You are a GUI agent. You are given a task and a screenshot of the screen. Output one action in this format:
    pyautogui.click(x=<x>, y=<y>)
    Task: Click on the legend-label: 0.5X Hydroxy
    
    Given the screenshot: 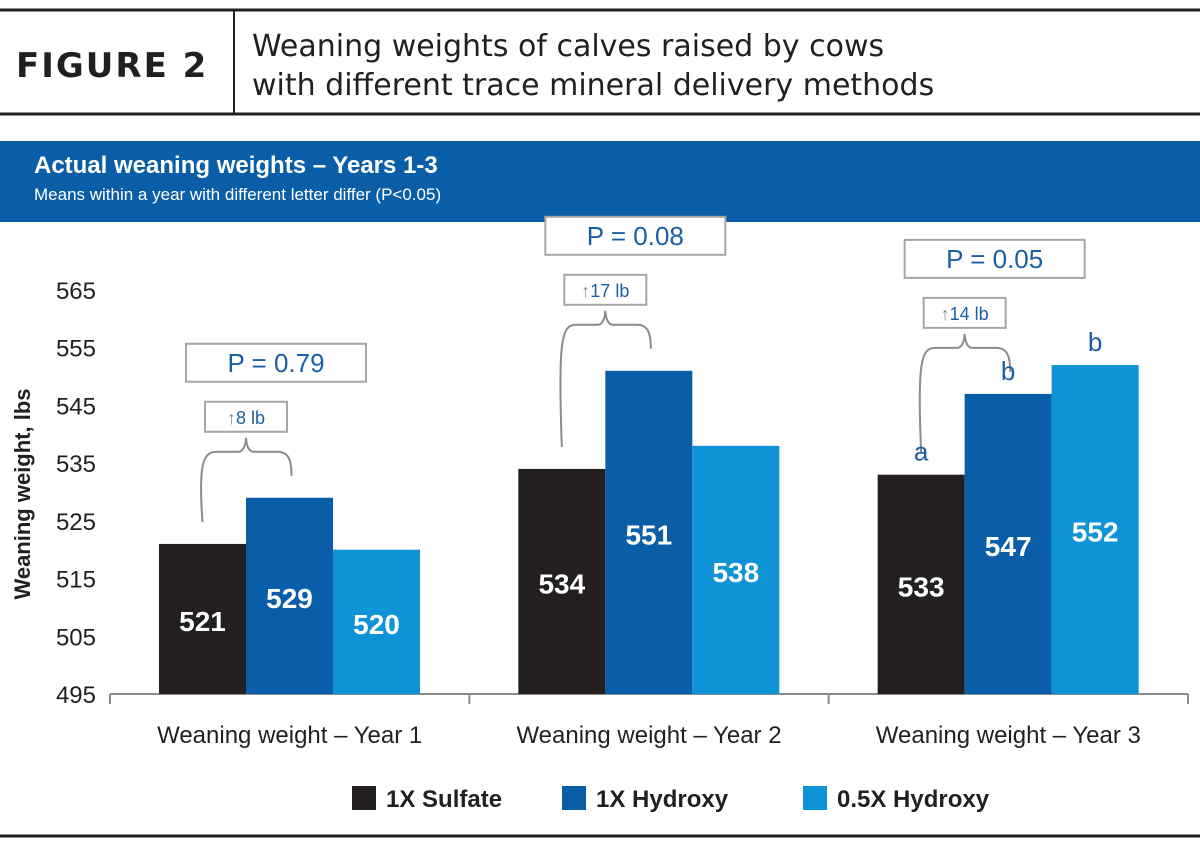 What is the action you would take?
    pyautogui.click(x=913, y=799)
    